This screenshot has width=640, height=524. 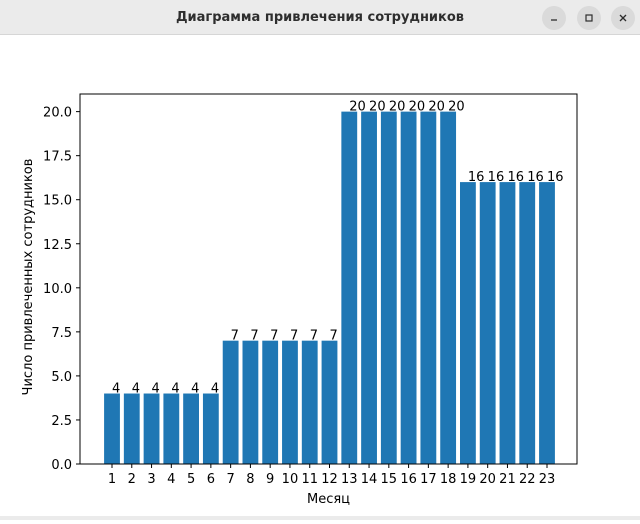 I want to click on x-tick-label: 8, so click(x=250, y=479).